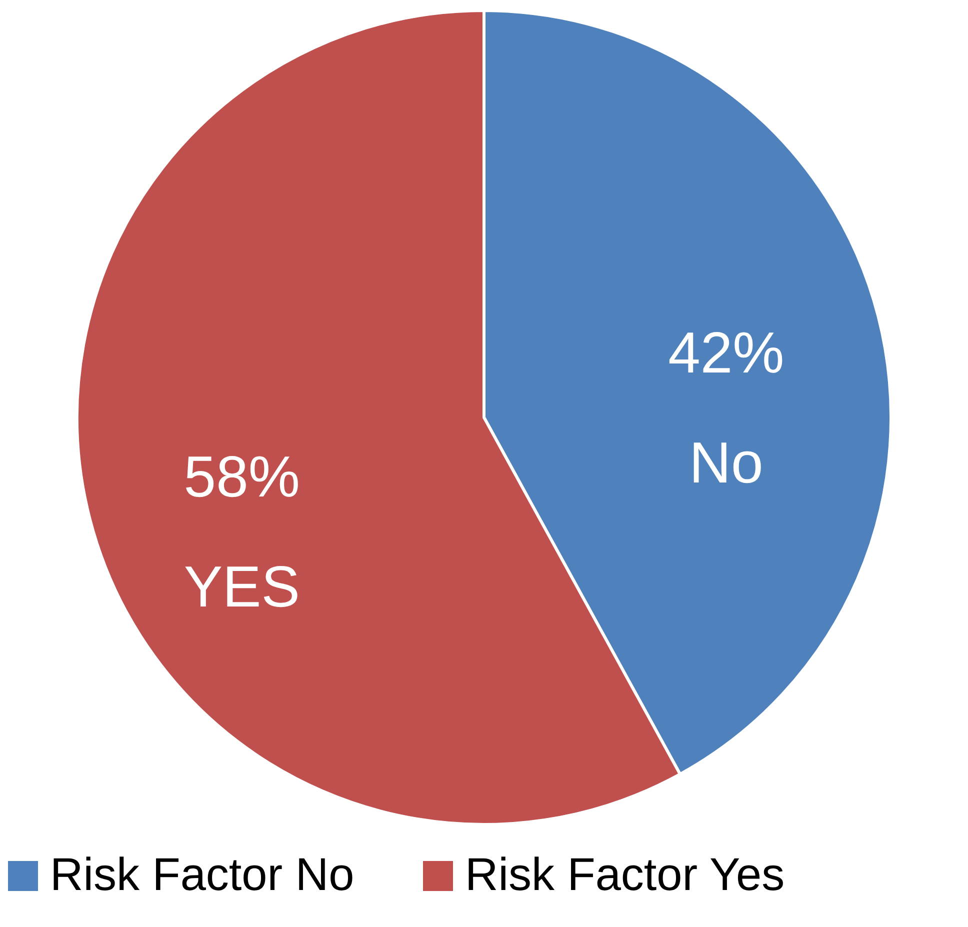 This screenshot has height=927, width=968. I want to click on data-label: 58% YES, so click(242, 532).